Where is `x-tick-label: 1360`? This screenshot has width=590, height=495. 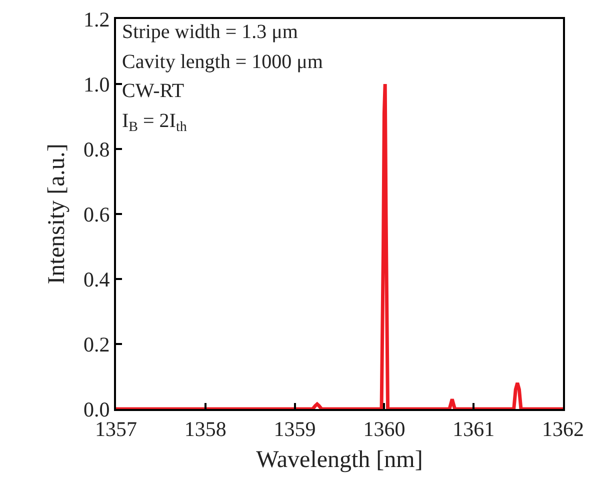
x-tick-label: 1360 is located at coordinates (384, 429).